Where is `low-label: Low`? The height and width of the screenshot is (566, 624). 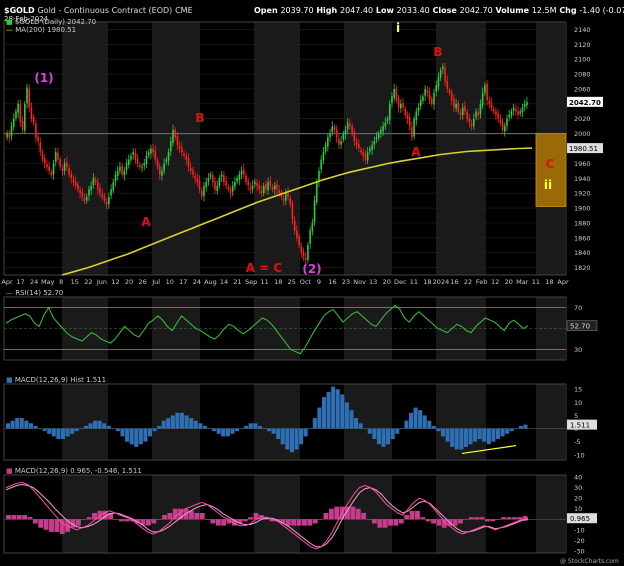 low-label: Low is located at coordinates (384, 10).